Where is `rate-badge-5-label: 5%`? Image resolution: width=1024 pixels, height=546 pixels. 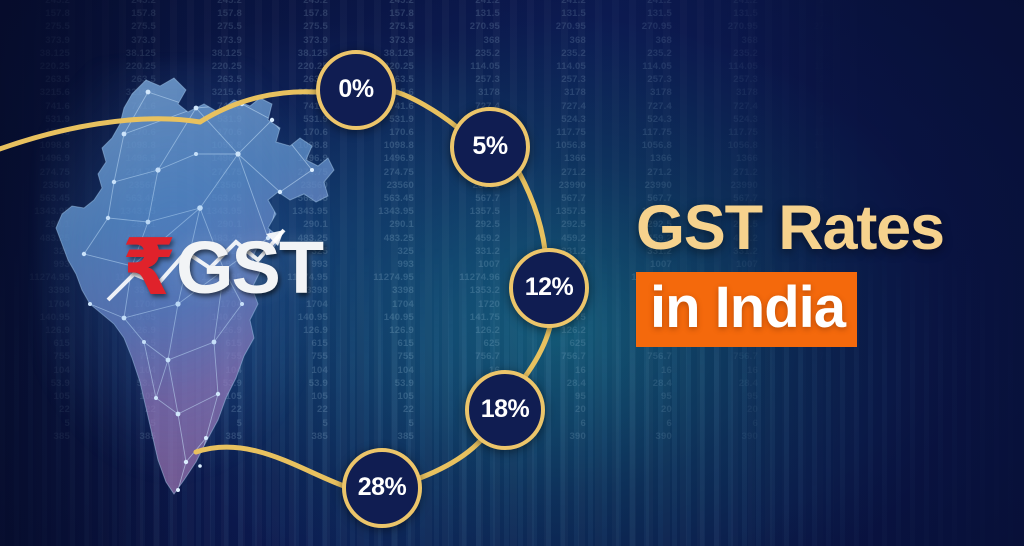
rate-badge-5-label: 5% is located at coordinates (490, 145).